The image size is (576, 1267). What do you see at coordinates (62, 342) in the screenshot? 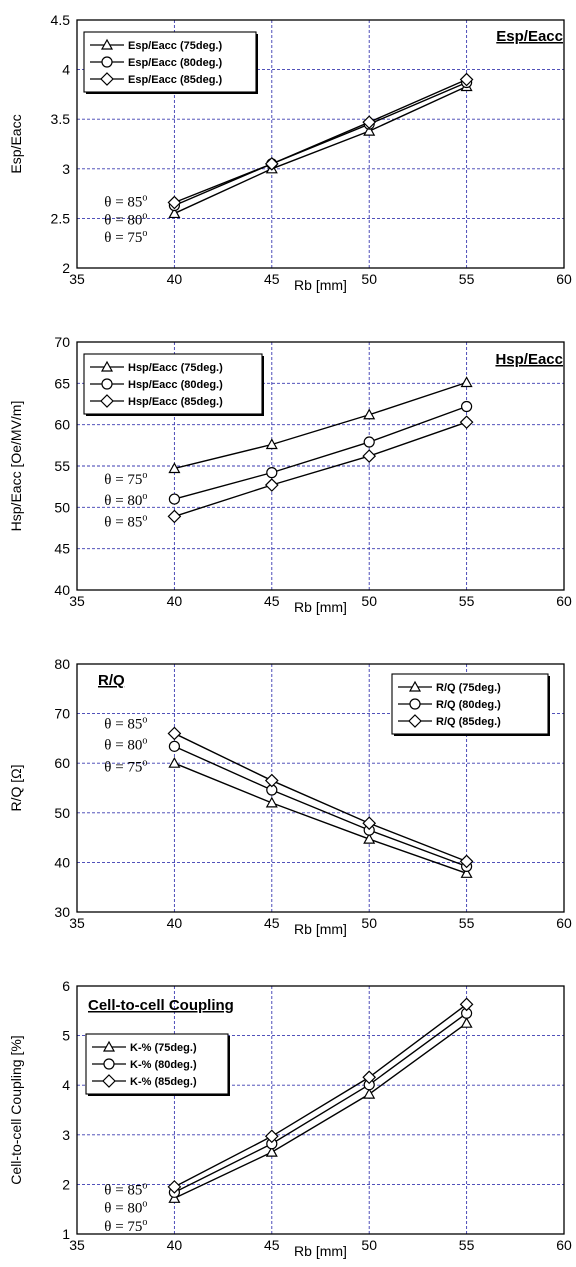
I see `y-tick-label: 70` at bounding box center [62, 342].